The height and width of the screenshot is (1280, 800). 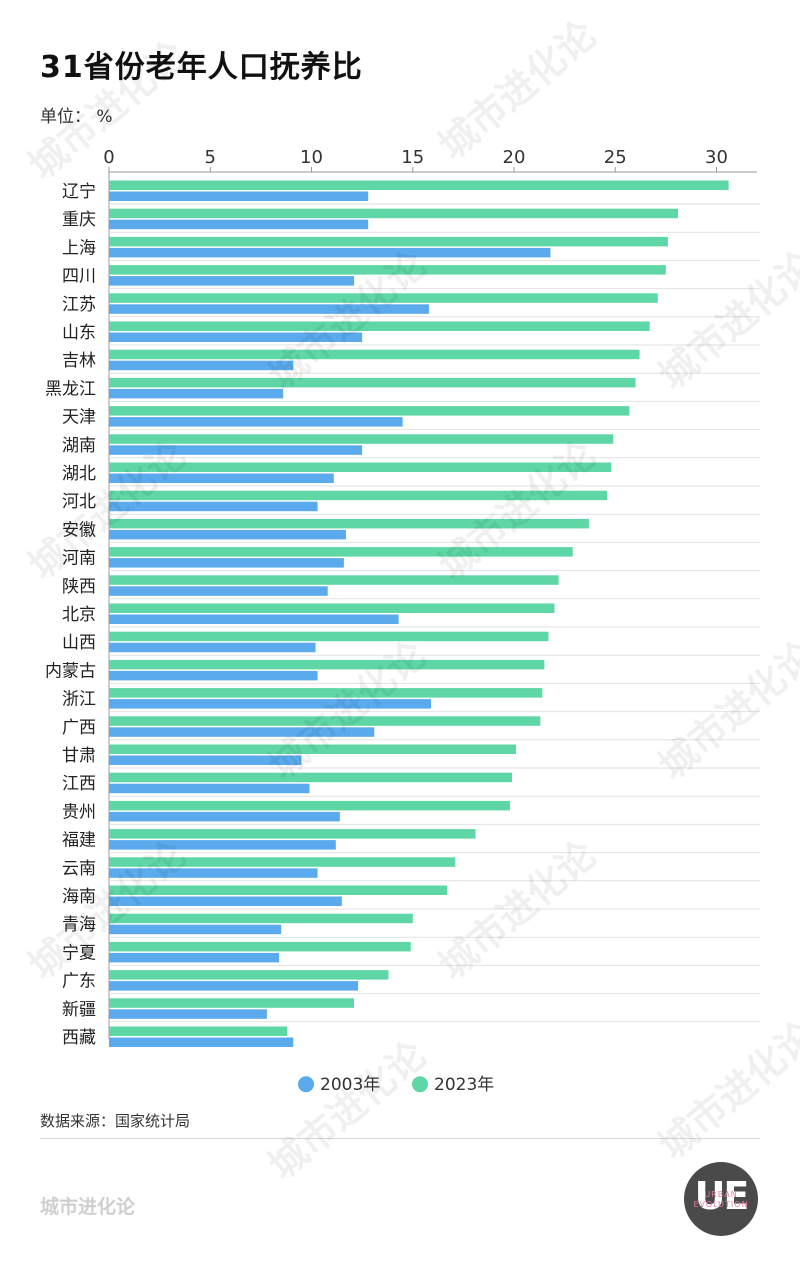 I want to click on logo-letters: UE, so click(x=722, y=1196).